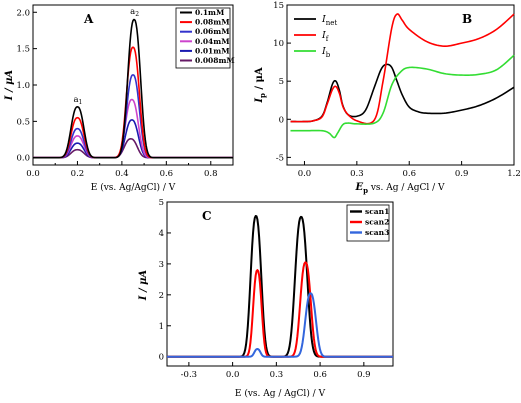 This screenshot has width=521, height=403. Describe the element at coordinates (212, 22) in the screenshot. I see `panel-a-legend-label: 0.08mM` at that location.